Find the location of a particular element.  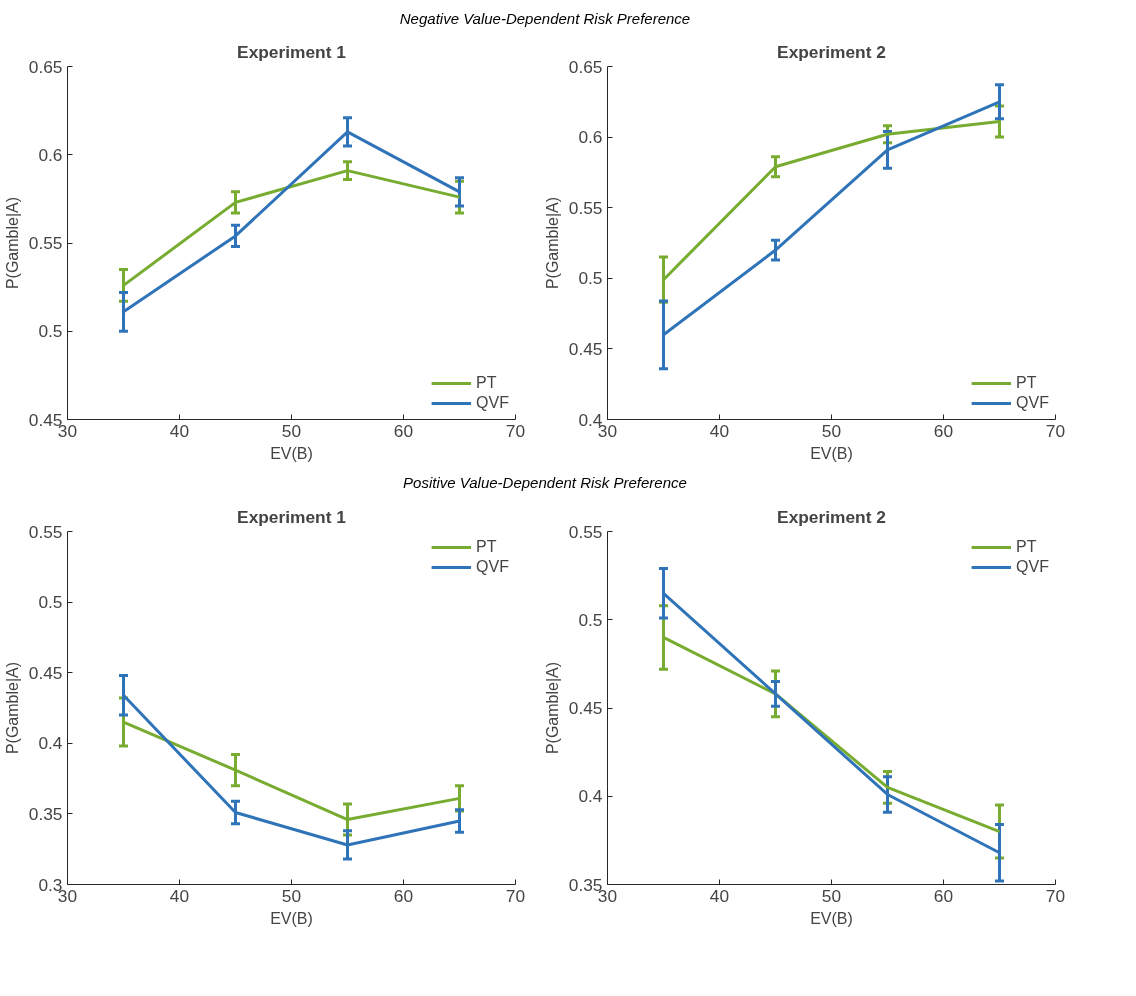

chart-subtitle: Positive Value-Dependent Risk Preference is located at coordinates (545, 483).